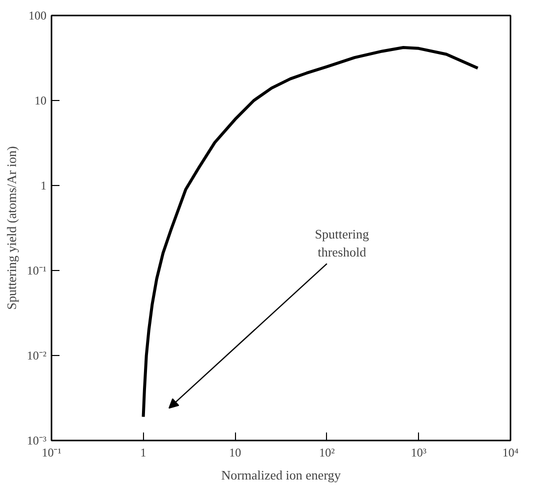  I want to click on x-tick-label: 10³, so click(418, 453).